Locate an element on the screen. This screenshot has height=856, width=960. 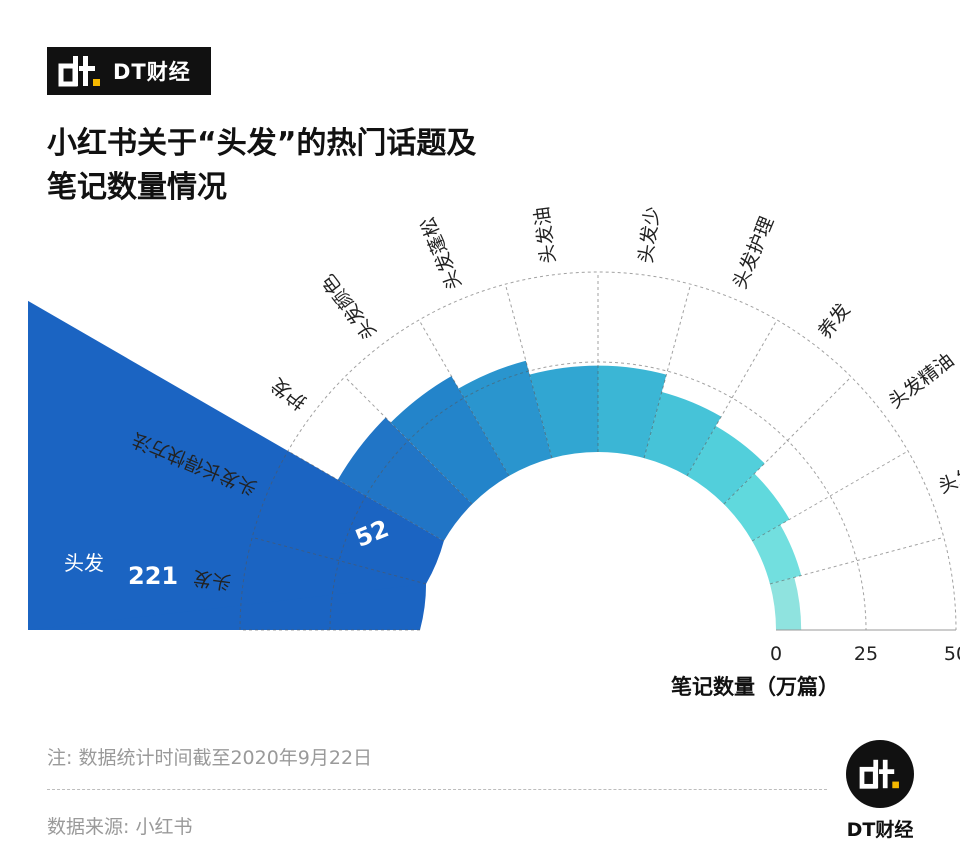
axis-tick-label: 50 is located at coordinates (952, 654).